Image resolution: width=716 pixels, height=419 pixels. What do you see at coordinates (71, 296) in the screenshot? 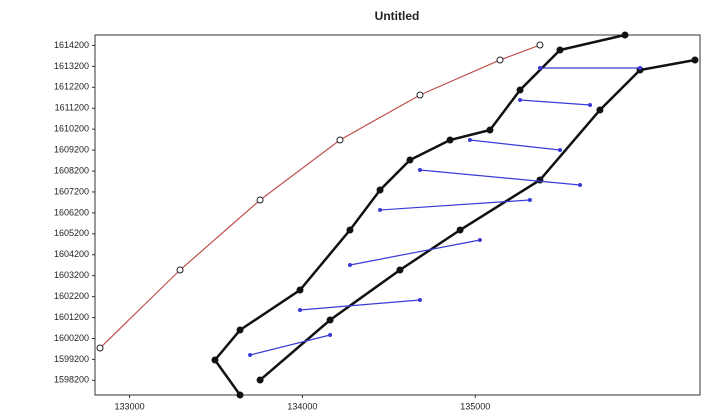
I see `y-tick-label: 1602200` at bounding box center [71, 296].